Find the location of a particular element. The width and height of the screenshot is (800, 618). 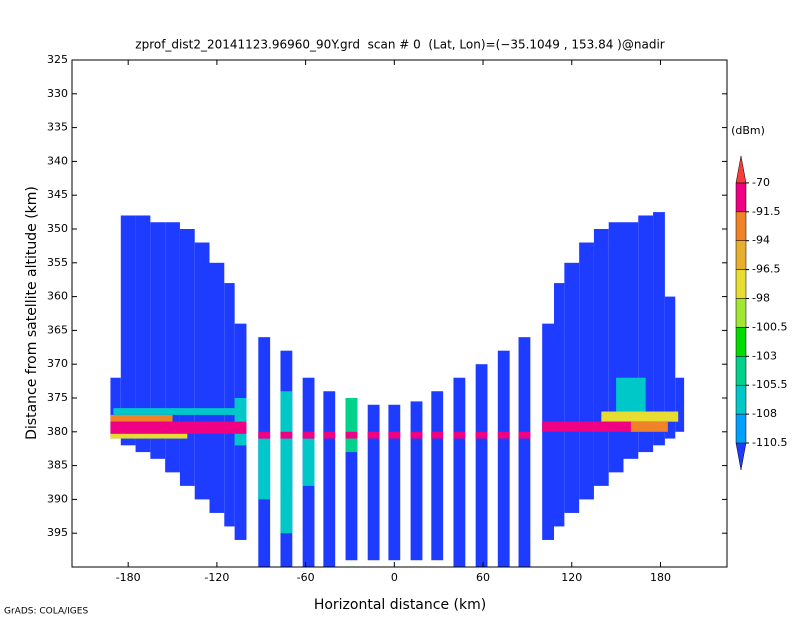

colorbar-tick-label: -94 is located at coordinates (761, 240).